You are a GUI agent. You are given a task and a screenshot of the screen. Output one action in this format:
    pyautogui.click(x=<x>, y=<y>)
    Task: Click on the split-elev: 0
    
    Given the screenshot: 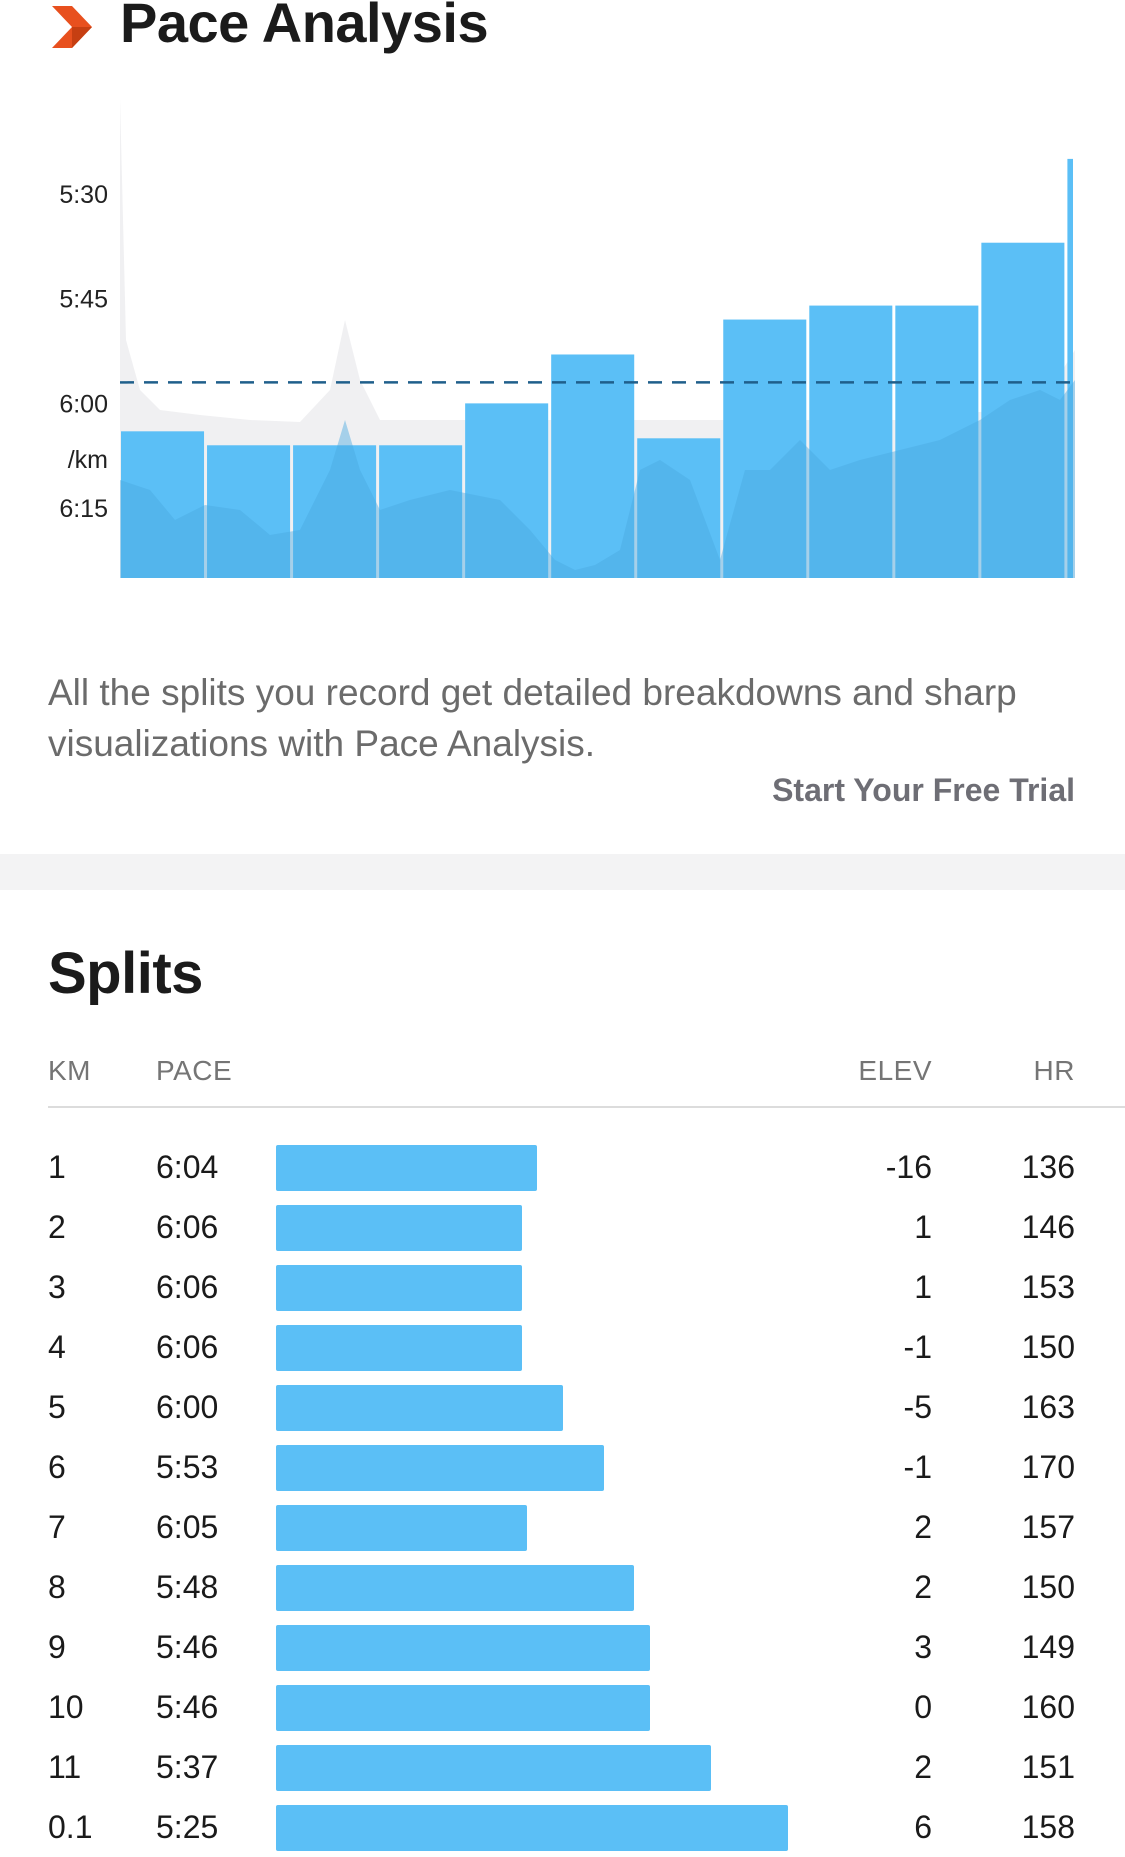 What is the action you would take?
    pyautogui.click(x=923, y=1707)
    